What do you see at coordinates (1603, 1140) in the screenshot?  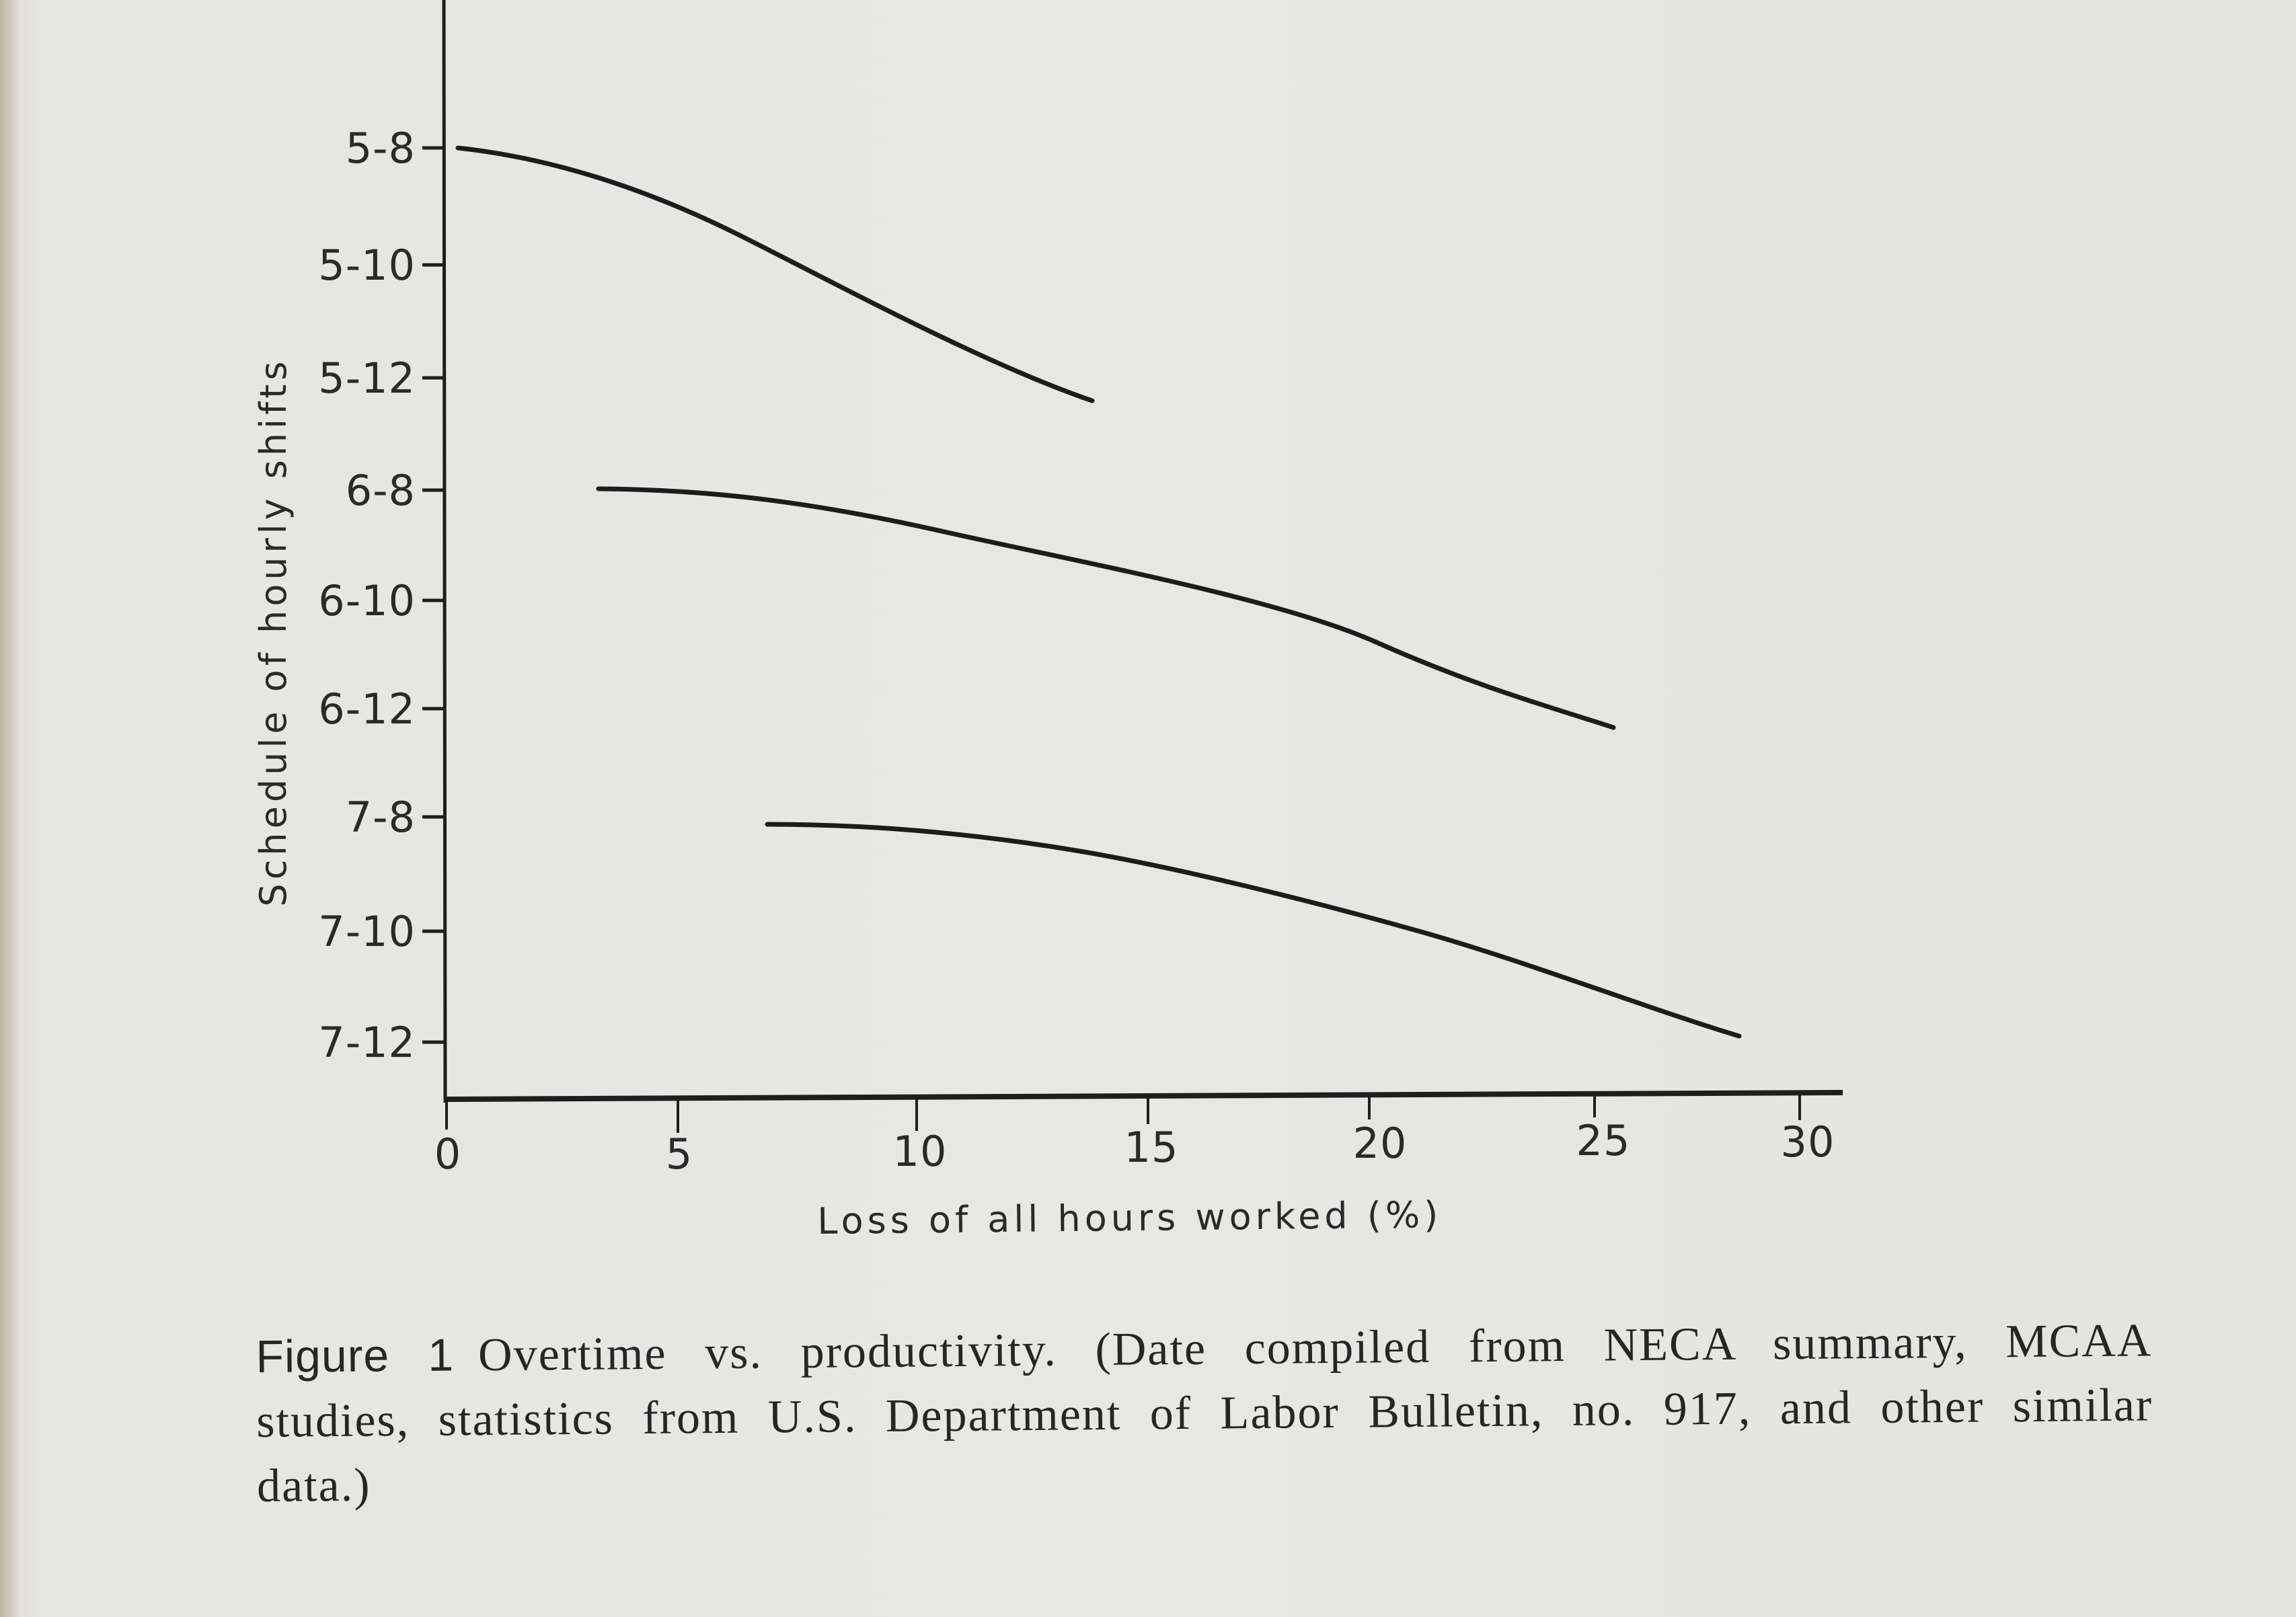 I see `x-tick-label: 25` at bounding box center [1603, 1140].